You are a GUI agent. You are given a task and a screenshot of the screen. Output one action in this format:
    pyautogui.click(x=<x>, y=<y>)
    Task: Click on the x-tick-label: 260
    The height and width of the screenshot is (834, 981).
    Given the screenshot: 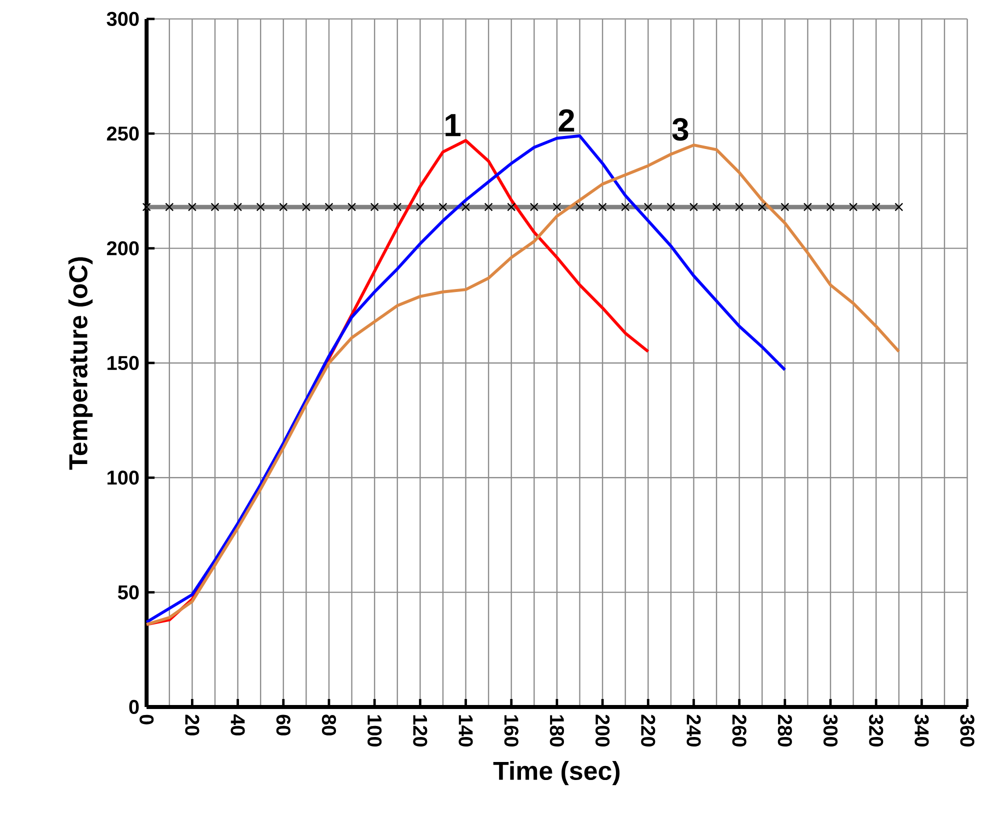 What is the action you would take?
    pyautogui.click(x=739, y=730)
    